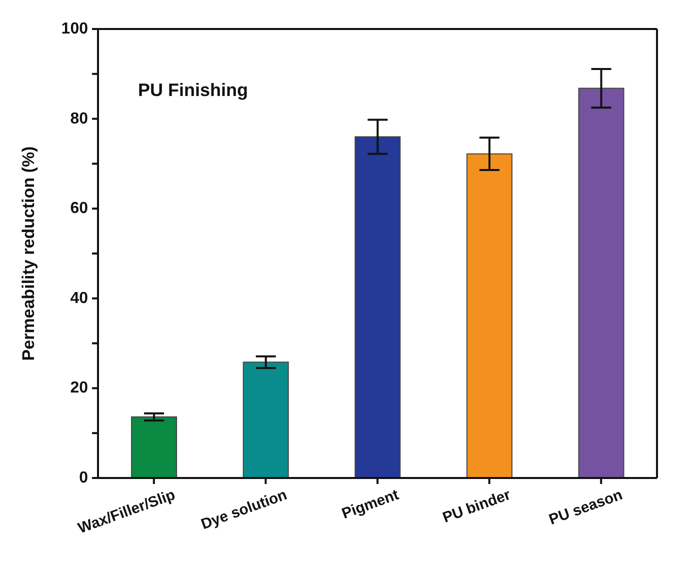 Image resolution: width=673 pixels, height=587 pixels. Describe the element at coordinates (28, 253) in the screenshot. I see `y-axis-title: Permeability reduction (%)` at that location.